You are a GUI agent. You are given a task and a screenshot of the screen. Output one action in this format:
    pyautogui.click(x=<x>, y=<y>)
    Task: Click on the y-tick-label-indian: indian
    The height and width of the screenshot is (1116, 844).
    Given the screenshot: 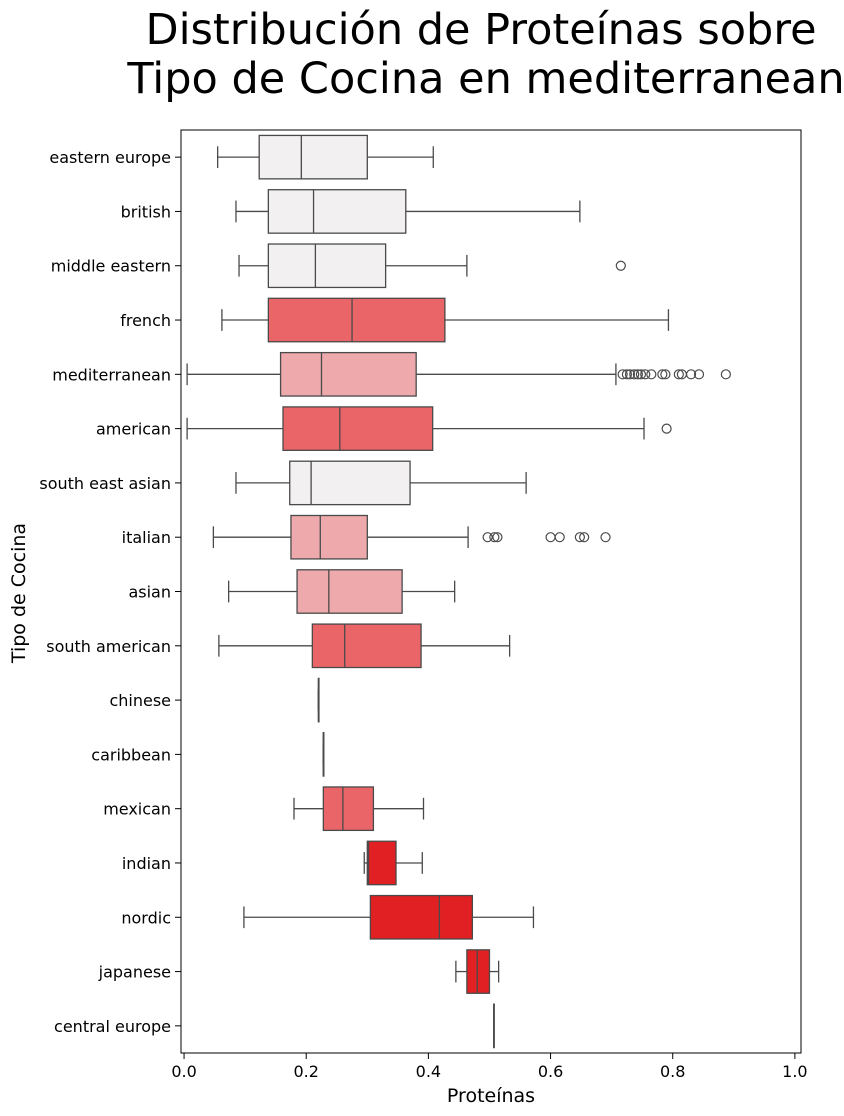 What is the action you would take?
    pyautogui.click(x=146, y=863)
    